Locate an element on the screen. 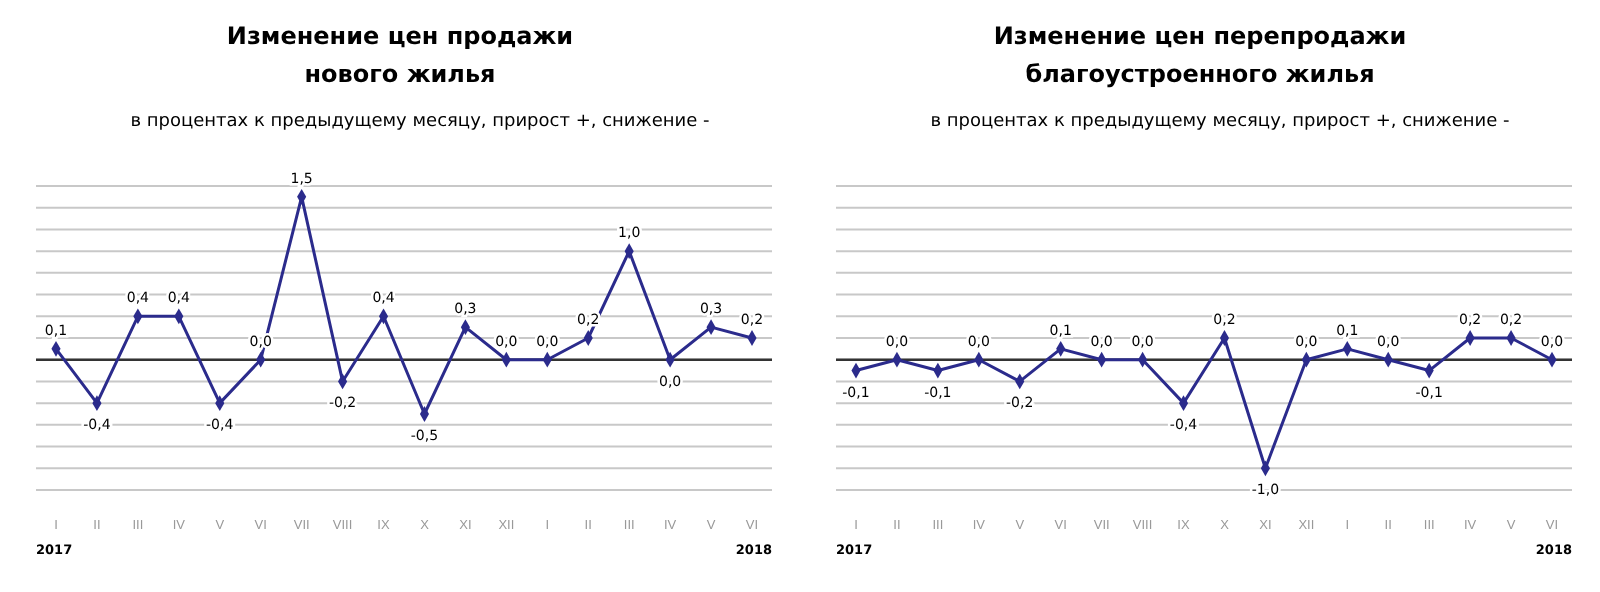  chart-title: Изменение цен продажи нового жилья is located at coordinates (400, 55).